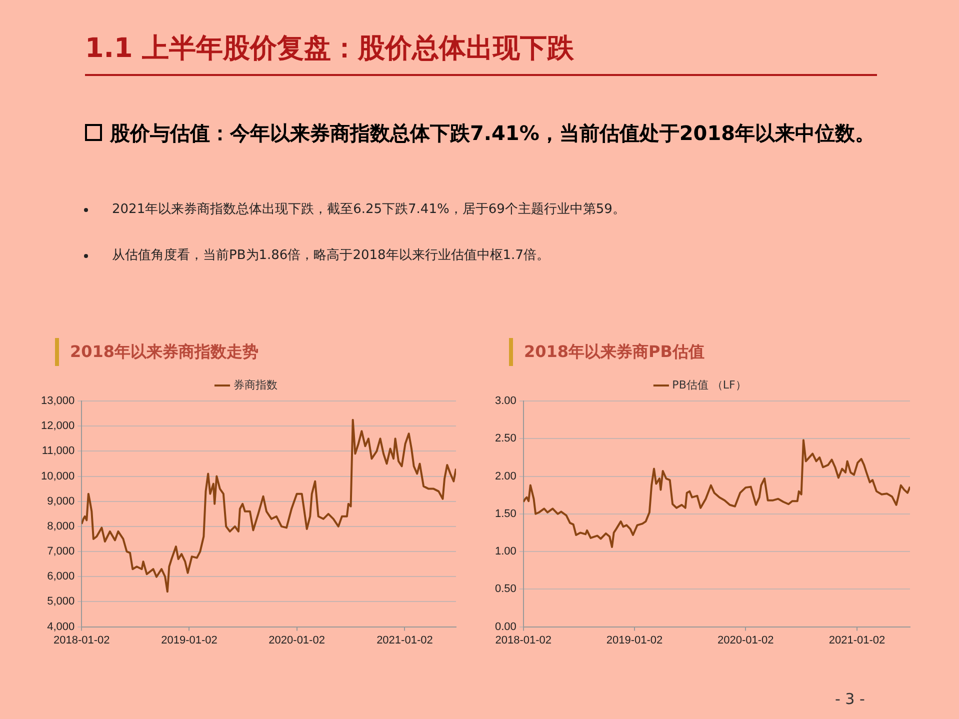 The image size is (959, 719). What do you see at coordinates (505, 626) in the screenshot?
I see `y-tick-label: 0.00` at bounding box center [505, 626].